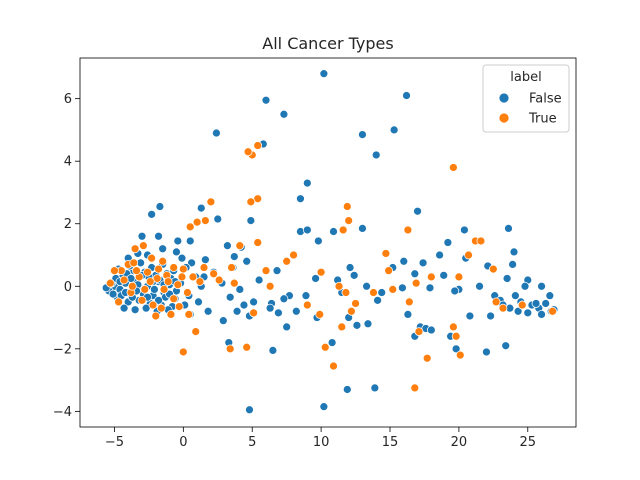 This screenshot has width=640, height=480. Describe the element at coordinates (252, 442) in the screenshot. I see `x-tick-label: 5` at that location.